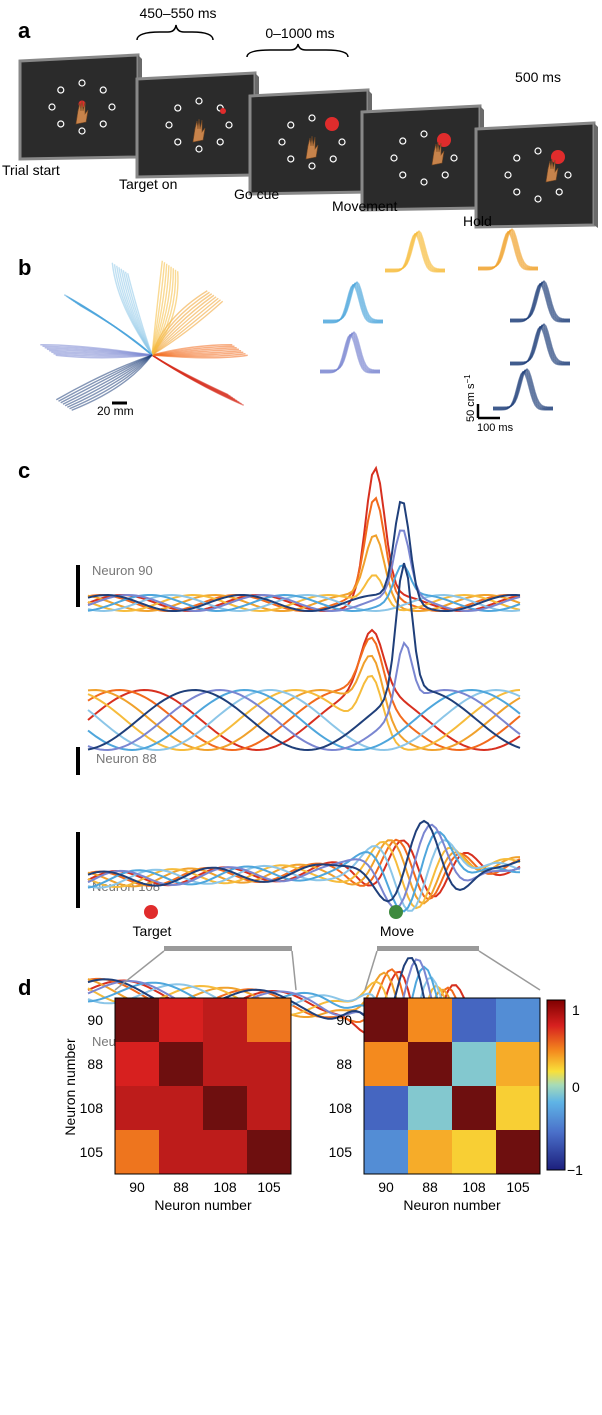  What do you see at coordinates (430, 1187) in the screenshot?
I see `heatmap-col-label: 88` at bounding box center [430, 1187].